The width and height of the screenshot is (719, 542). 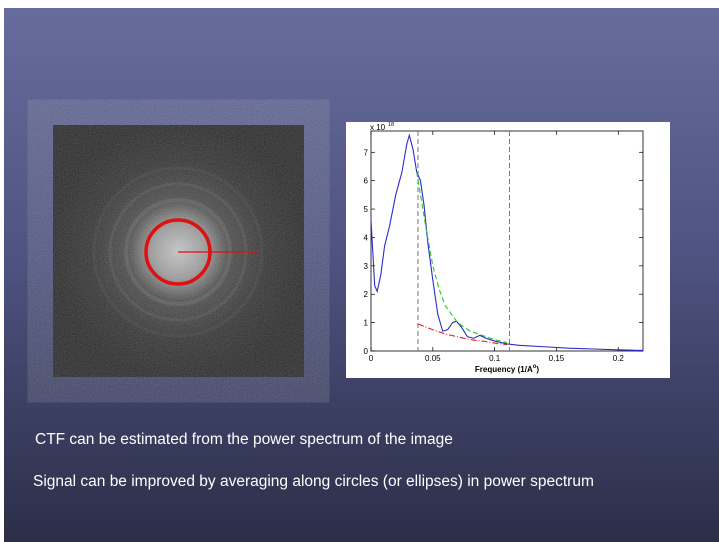 What do you see at coordinates (504, 369) in the screenshot?
I see `x-axis-label-text: Frequency (1/A` at bounding box center [504, 369].